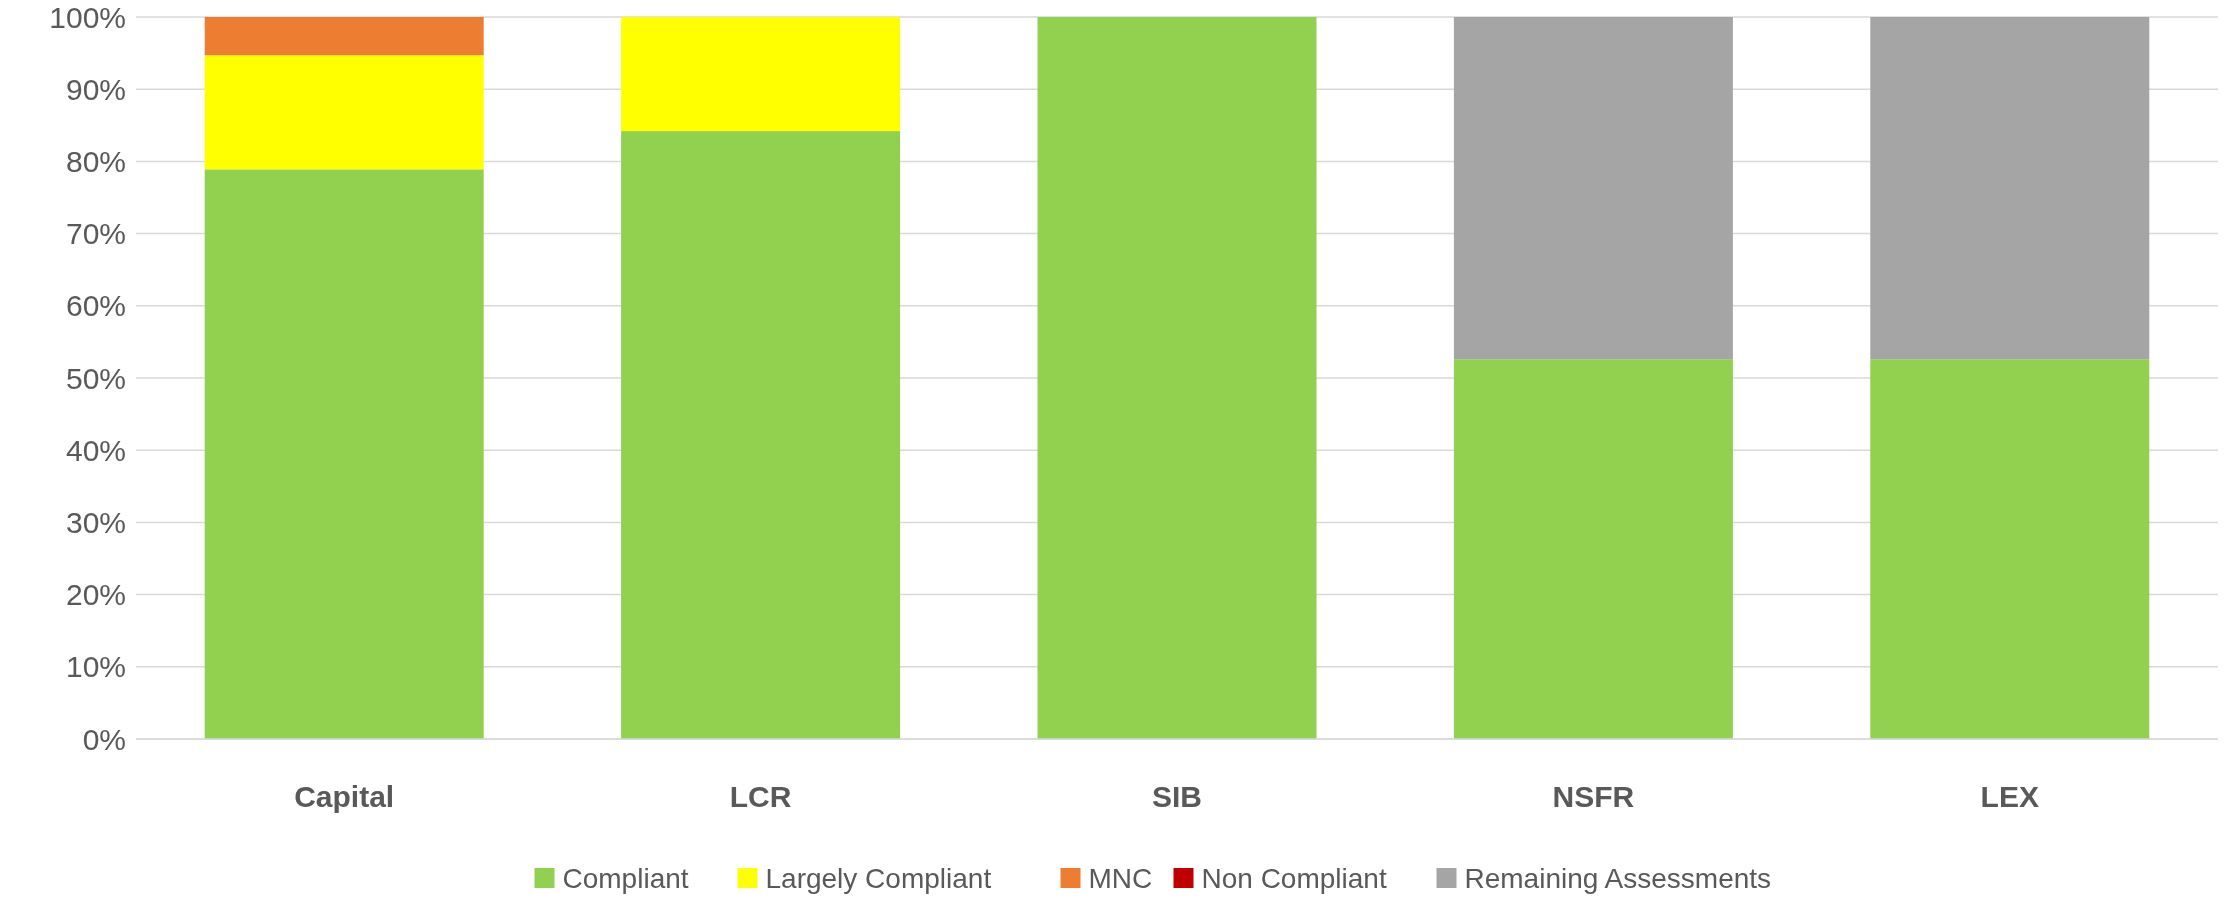 The width and height of the screenshot is (2224, 897). Describe the element at coordinates (1593, 796) in the screenshot. I see `x-tick-label: NSFR` at that location.